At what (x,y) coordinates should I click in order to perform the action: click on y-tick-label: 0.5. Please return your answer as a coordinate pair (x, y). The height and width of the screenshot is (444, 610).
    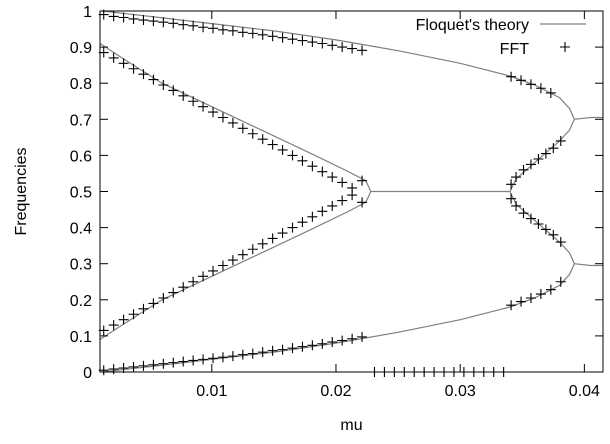
    Looking at the image, I should click on (81, 193).